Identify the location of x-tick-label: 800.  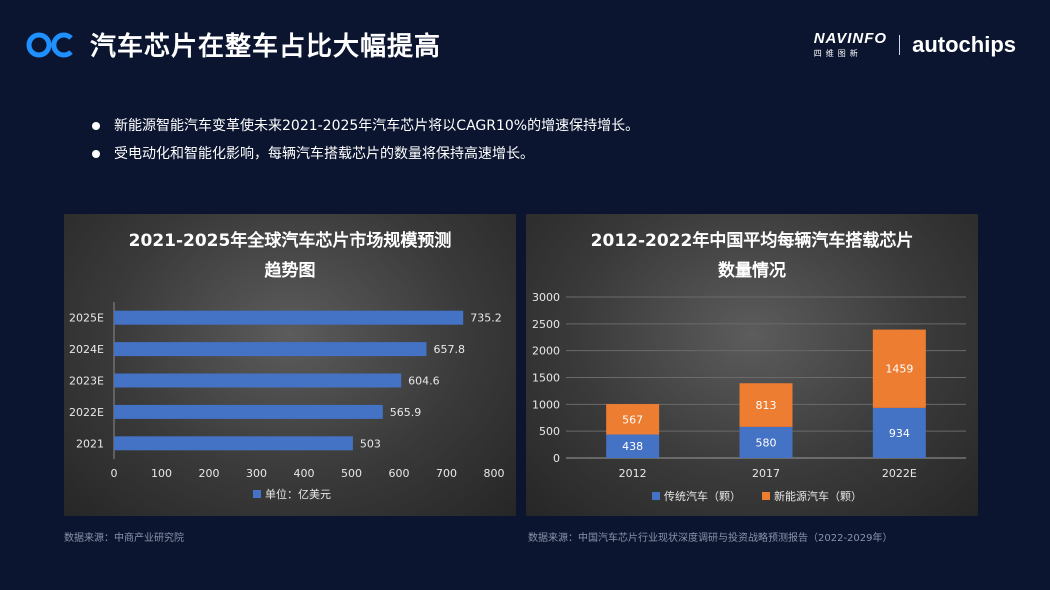
(494, 473).